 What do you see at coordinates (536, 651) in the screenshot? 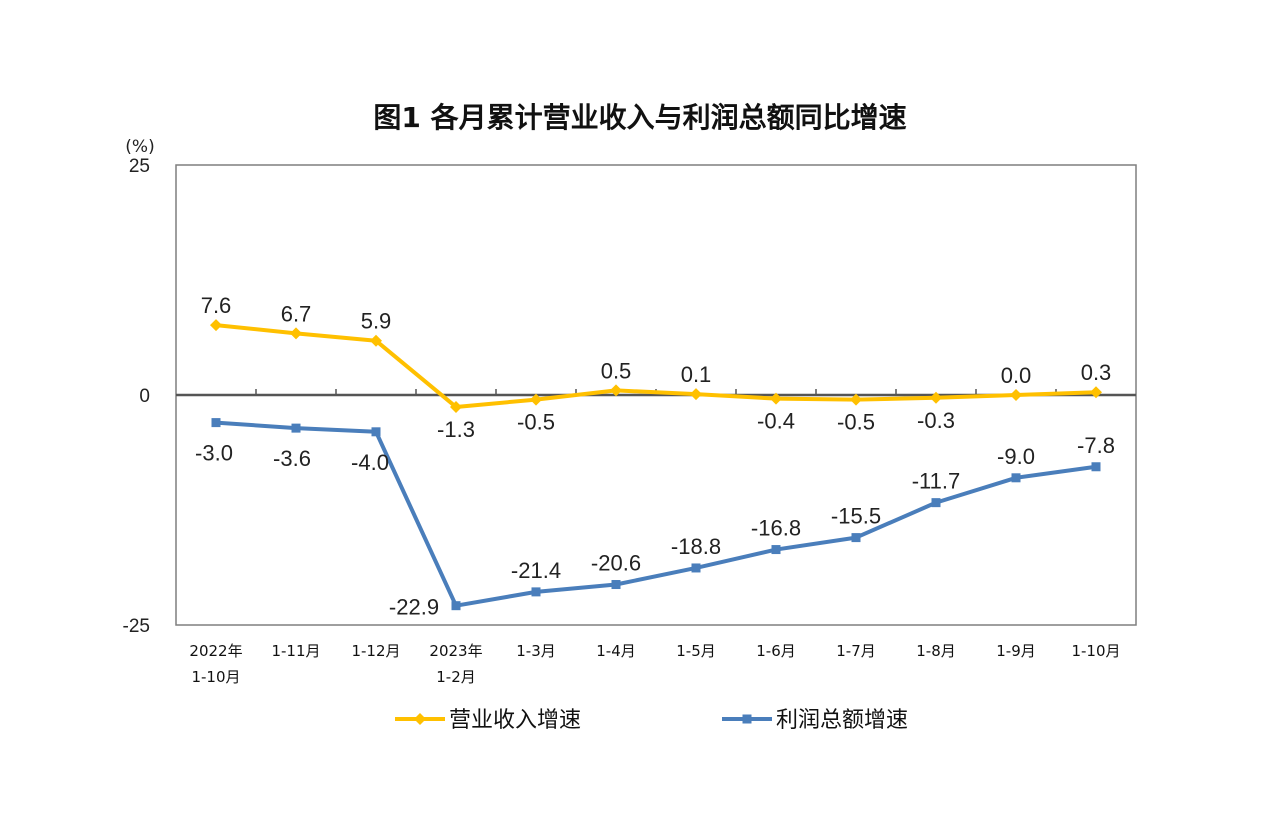
I see `x-tick-label: 1-3月` at bounding box center [536, 651].